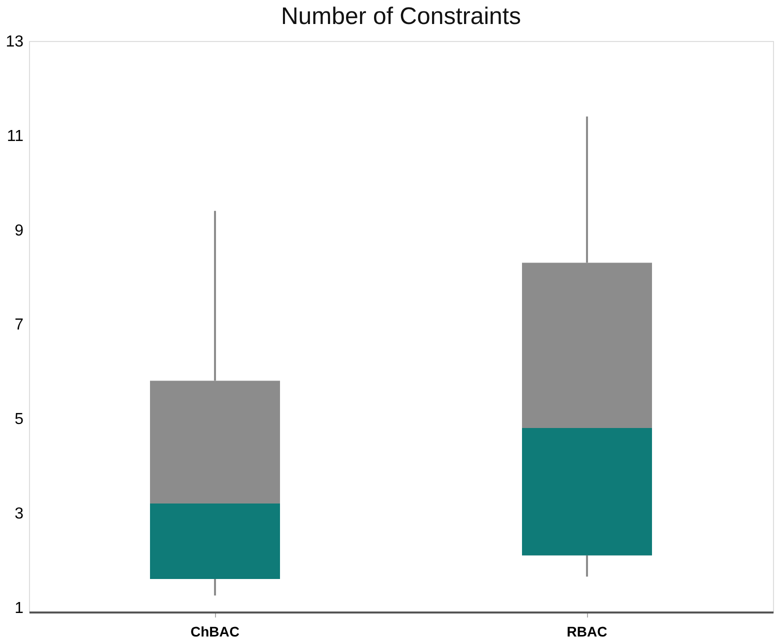 Image resolution: width=778 pixels, height=644 pixels. Describe the element at coordinates (19, 419) in the screenshot. I see `y-tick-label: 5` at that location.